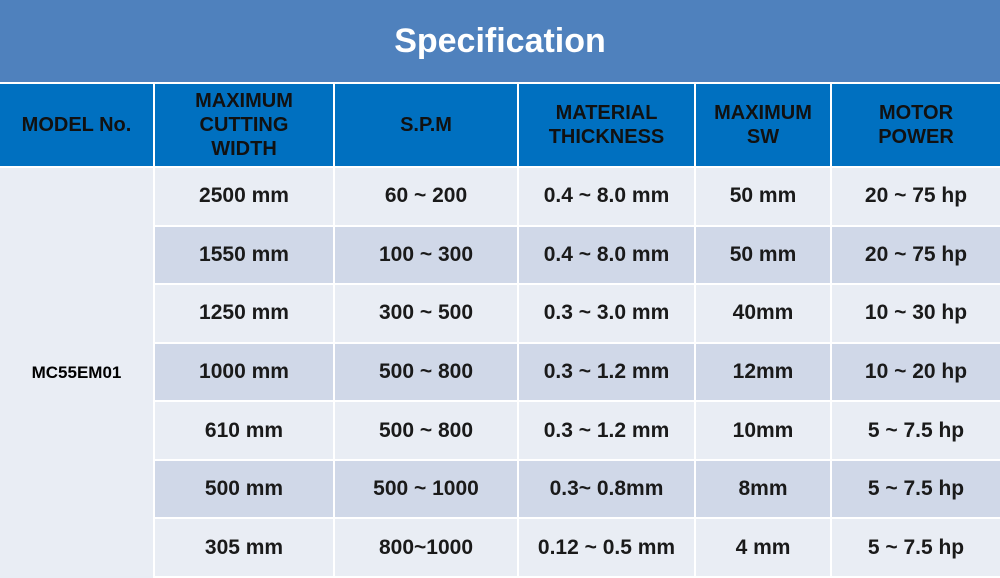  Describe the element at coordinates (763, 430) in the screenshot. I see `table-cell: 10mm` at that location.